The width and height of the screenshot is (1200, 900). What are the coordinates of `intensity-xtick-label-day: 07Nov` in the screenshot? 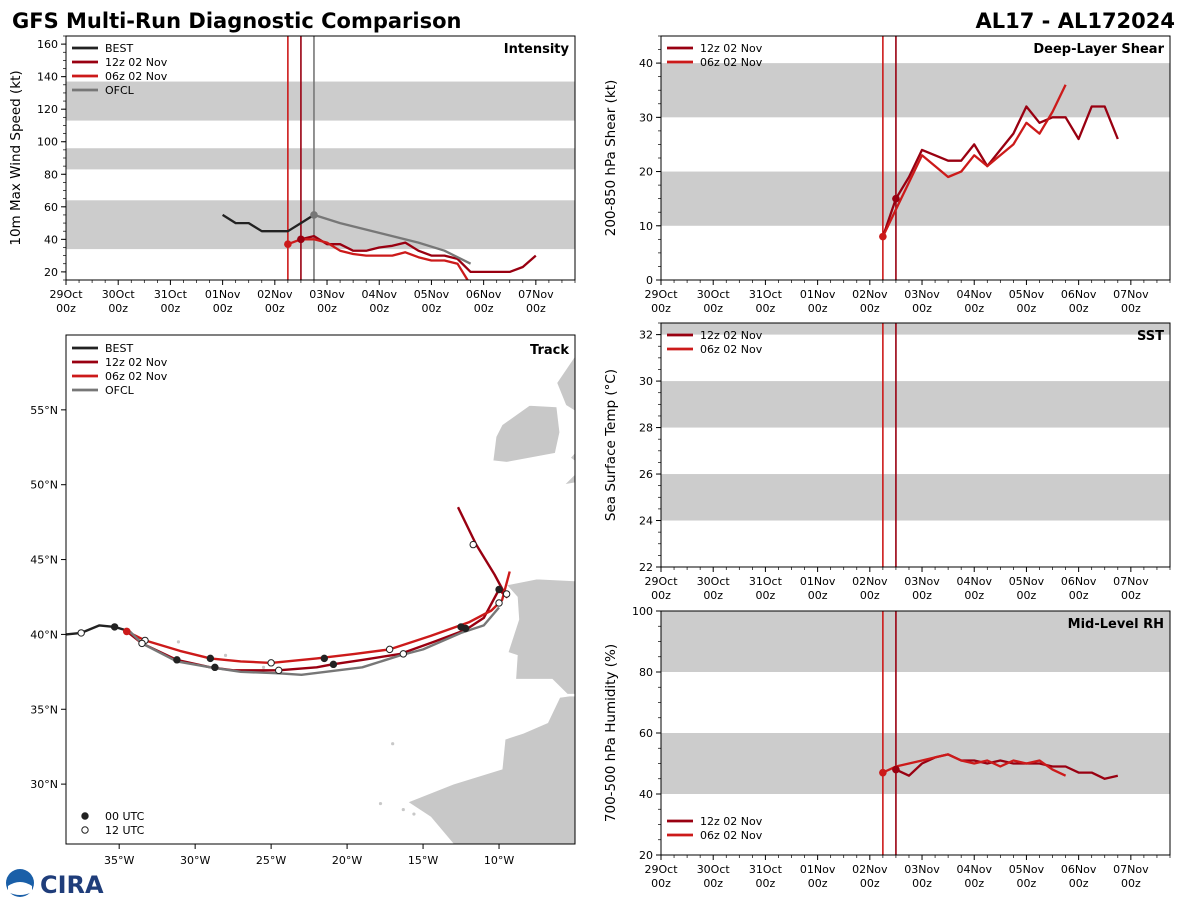 It's located at (536, 294).